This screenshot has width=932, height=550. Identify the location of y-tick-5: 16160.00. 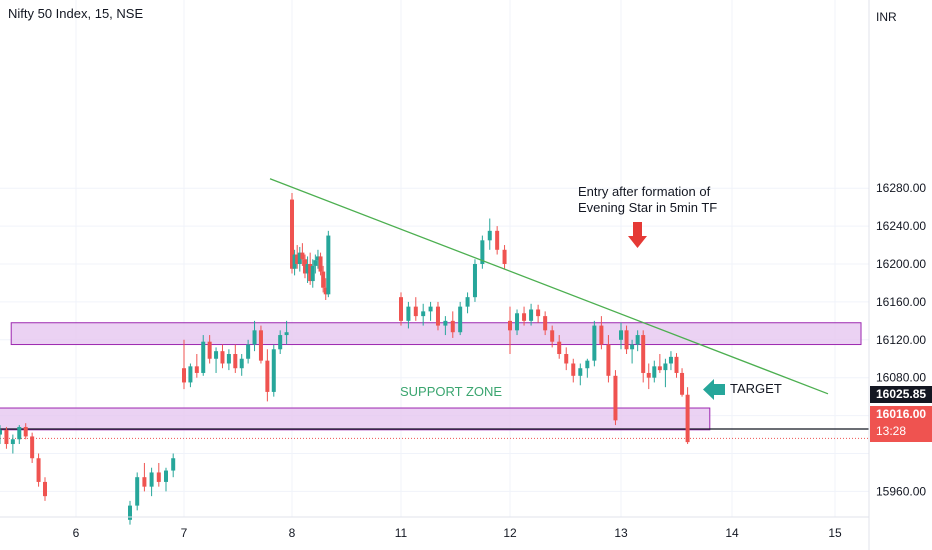
(901, 302).